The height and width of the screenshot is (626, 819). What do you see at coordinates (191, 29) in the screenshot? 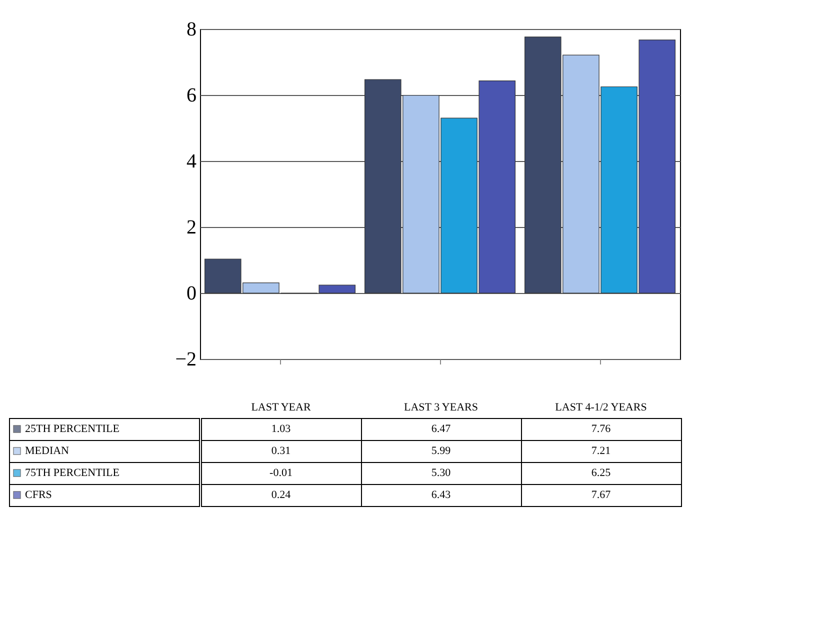
I see `y-tick-label: 8` at bounding box center [191, 29].